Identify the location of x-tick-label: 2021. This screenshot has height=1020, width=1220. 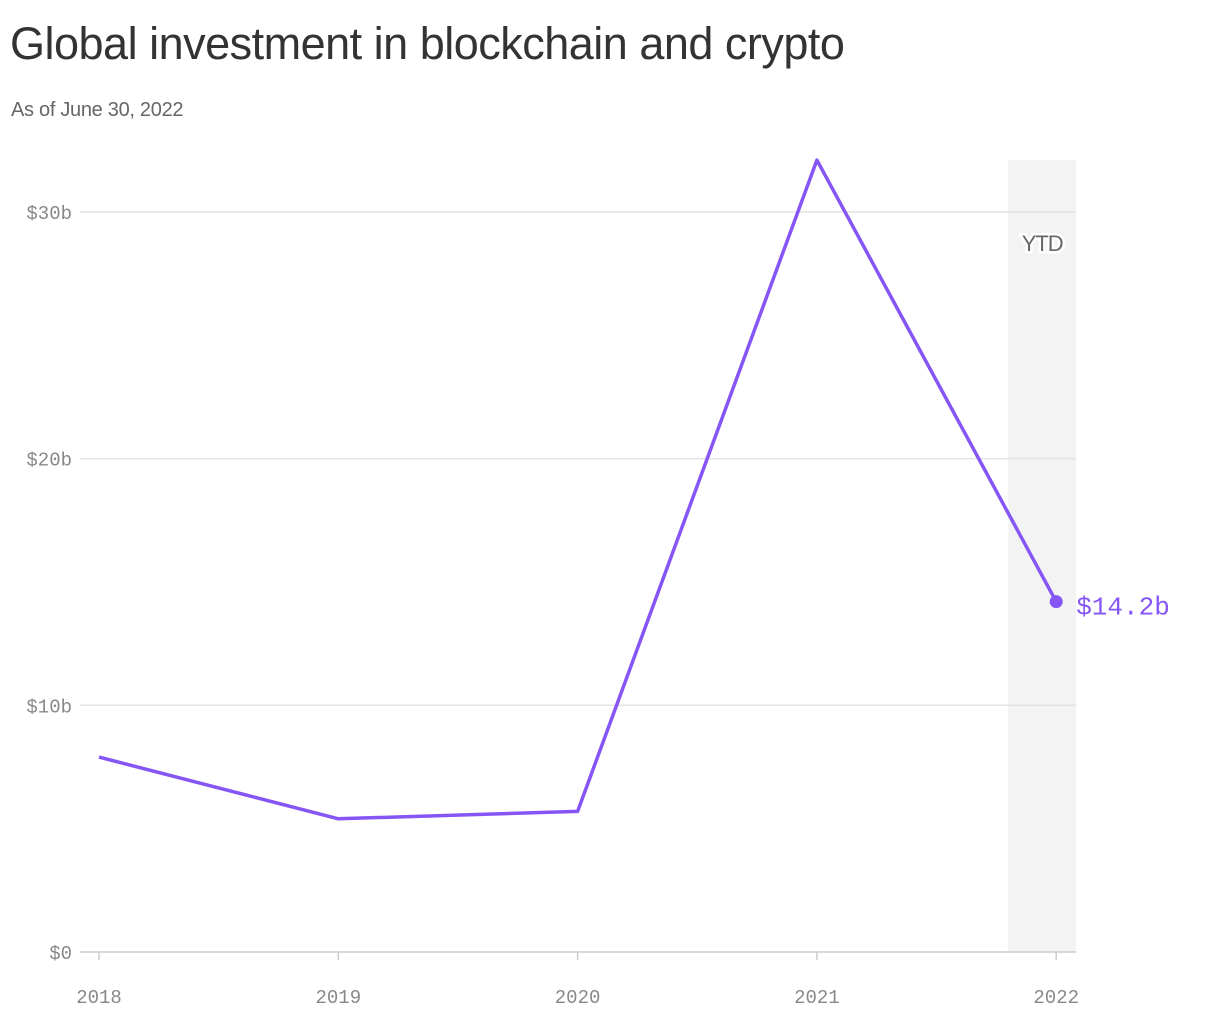
(817, 998).